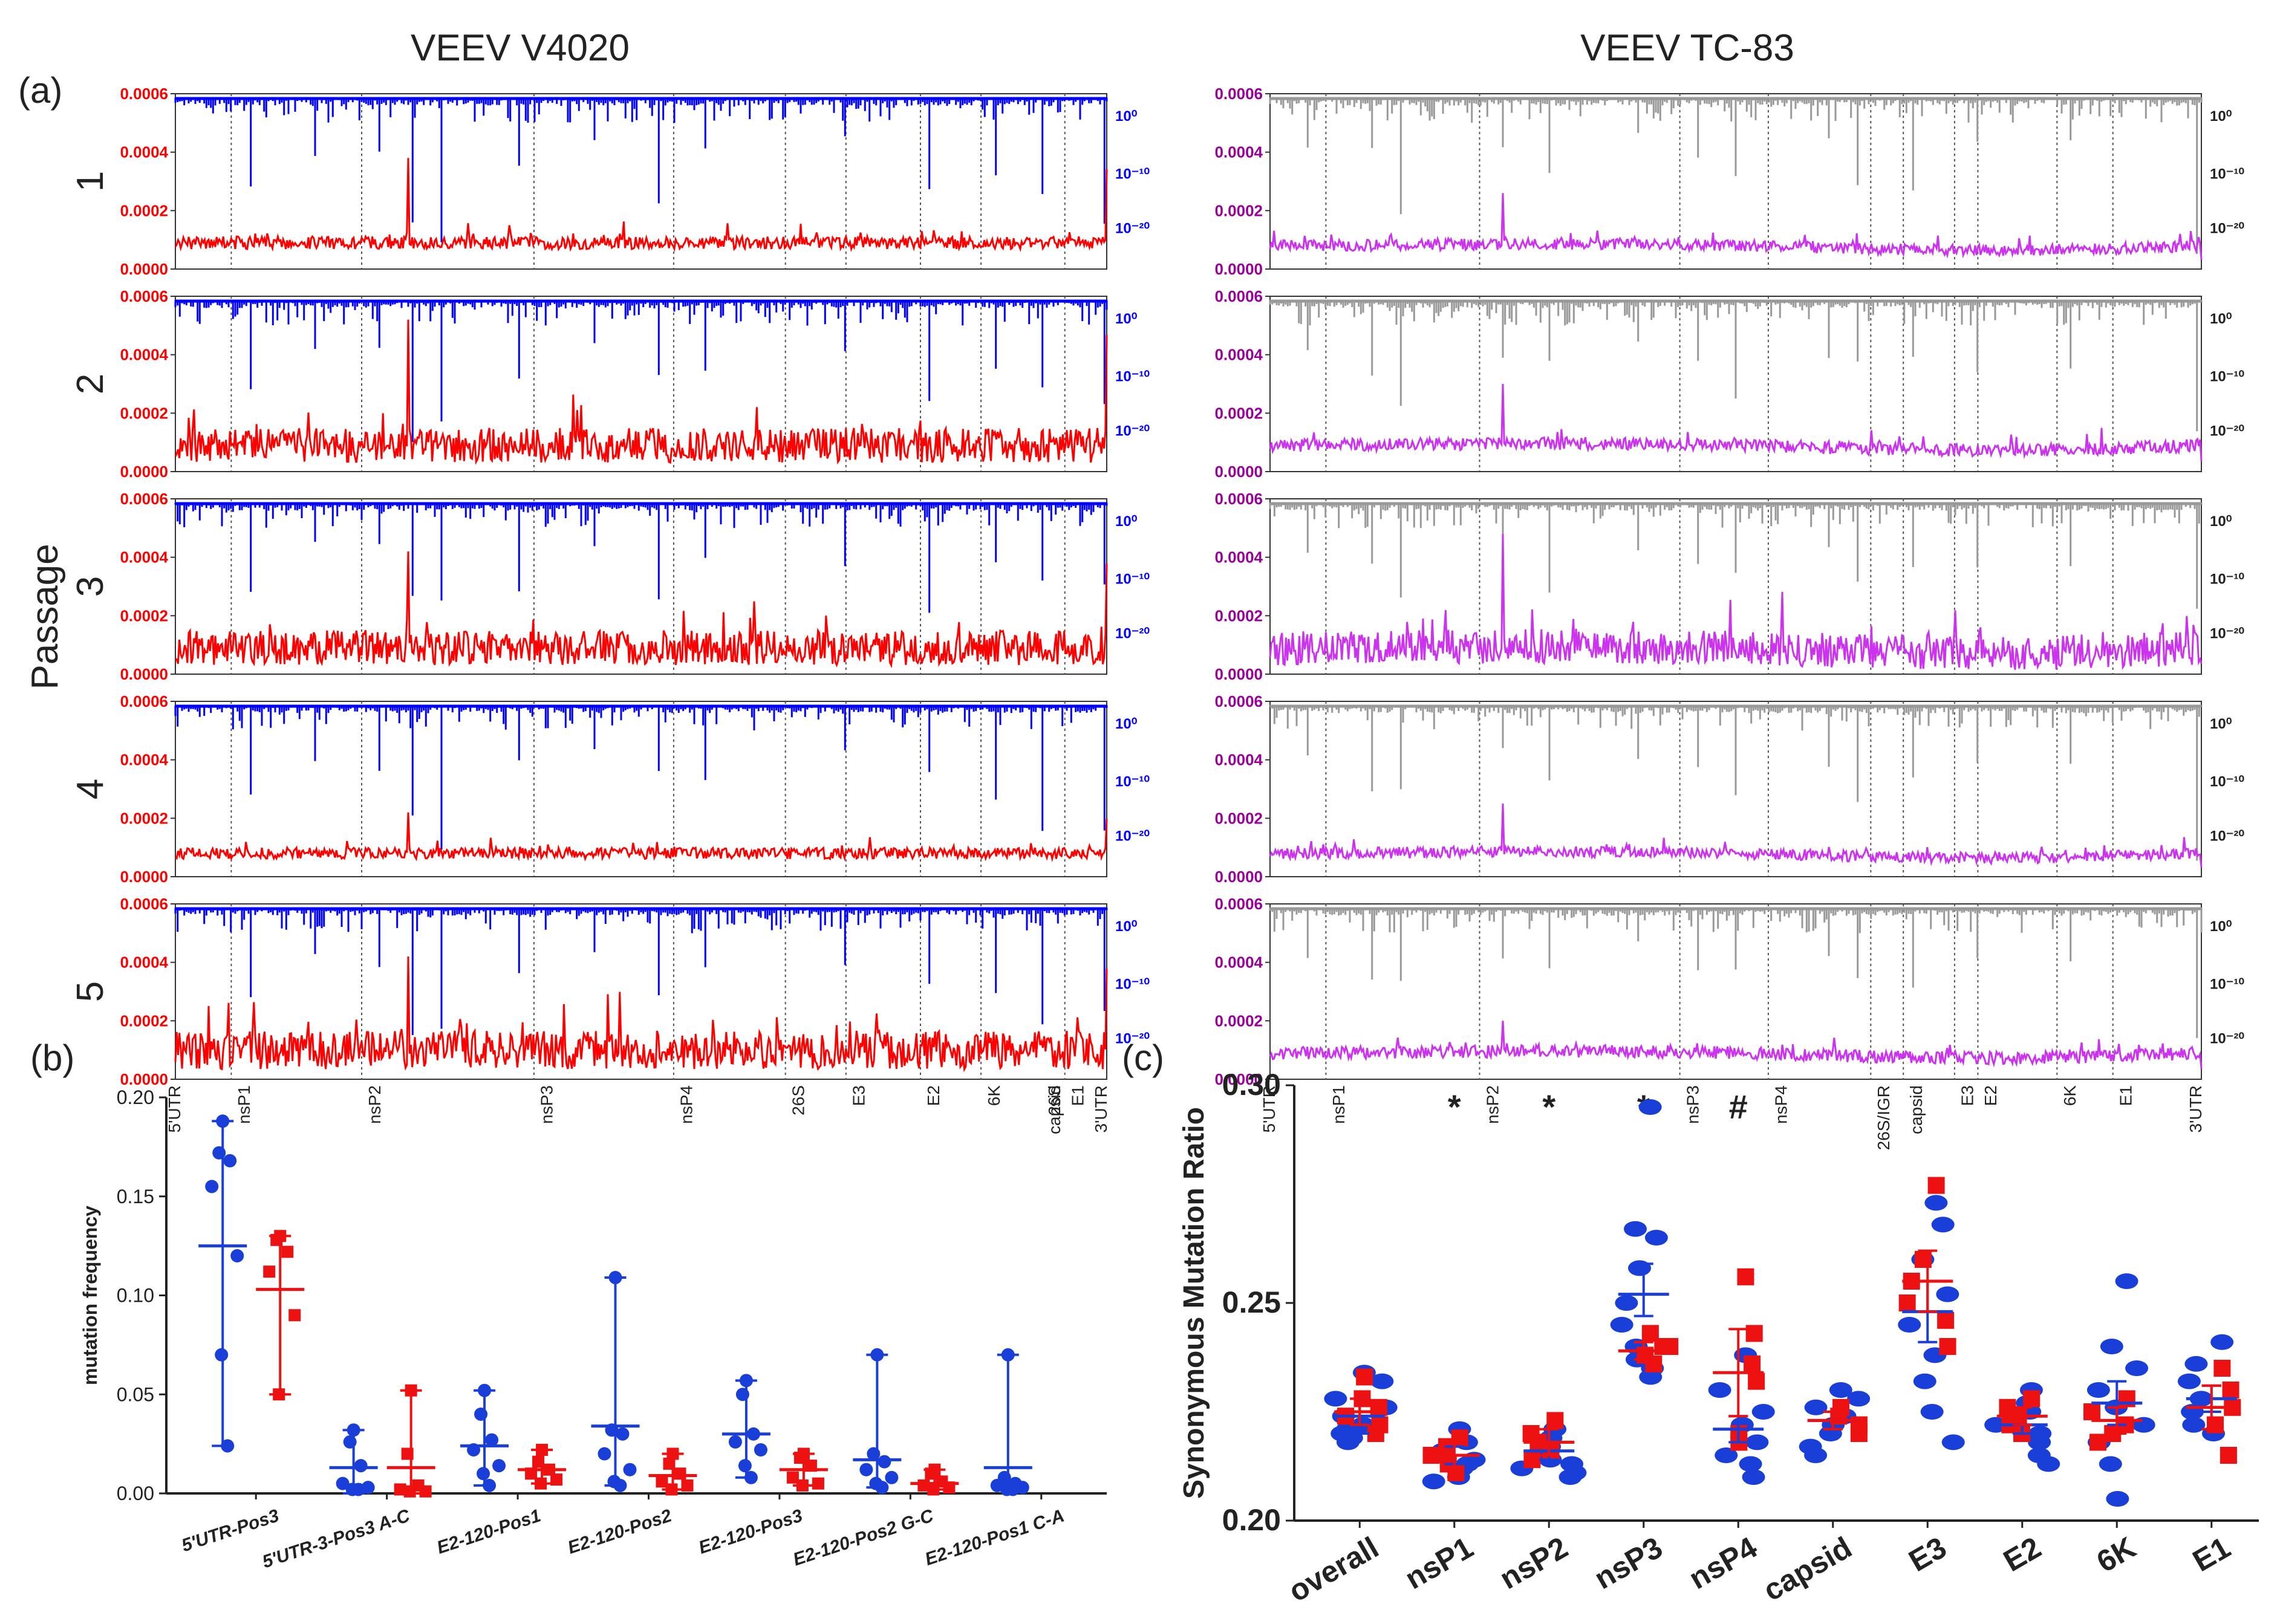 The height and width of the screenshot is (1624, 2280). I want to click on genome-region-label: 6K, so click(994, 1095).